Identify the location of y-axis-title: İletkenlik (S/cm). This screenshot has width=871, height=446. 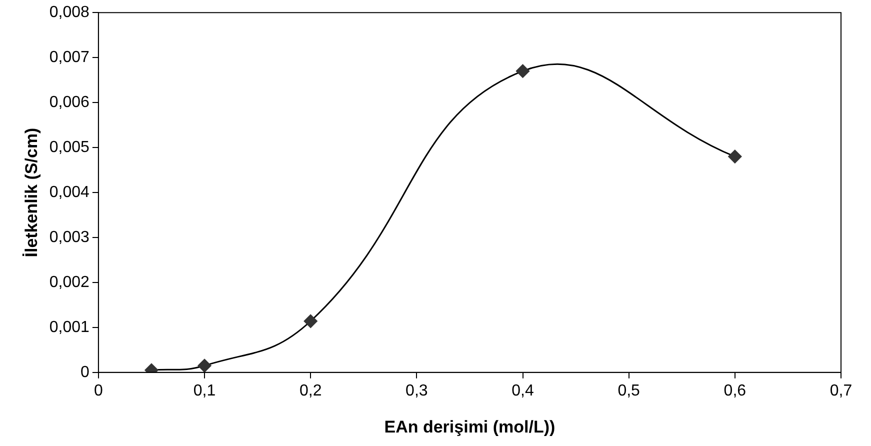
(31, 193).